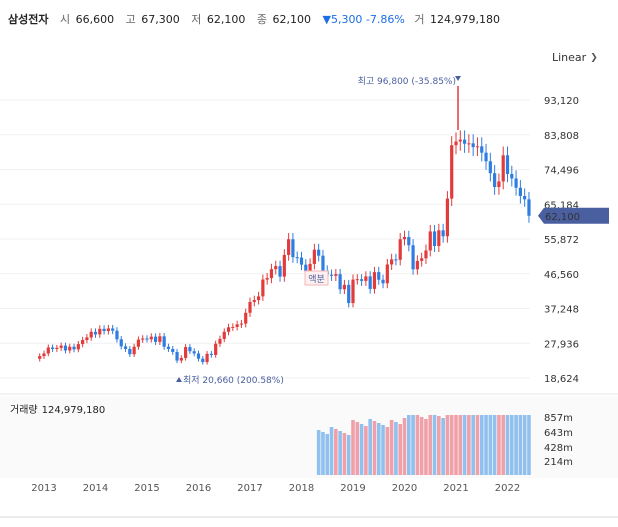 This screenshot has height=527, width=618. I want to click on open-label: 시, so click(65, 19).